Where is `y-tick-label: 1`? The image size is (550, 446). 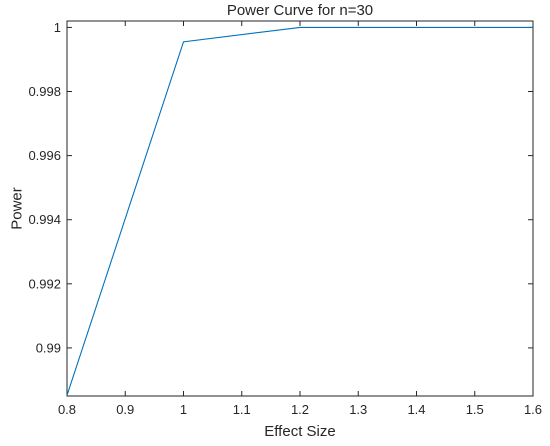
y-tick-label: 1 is located at coordinates (57, 27).